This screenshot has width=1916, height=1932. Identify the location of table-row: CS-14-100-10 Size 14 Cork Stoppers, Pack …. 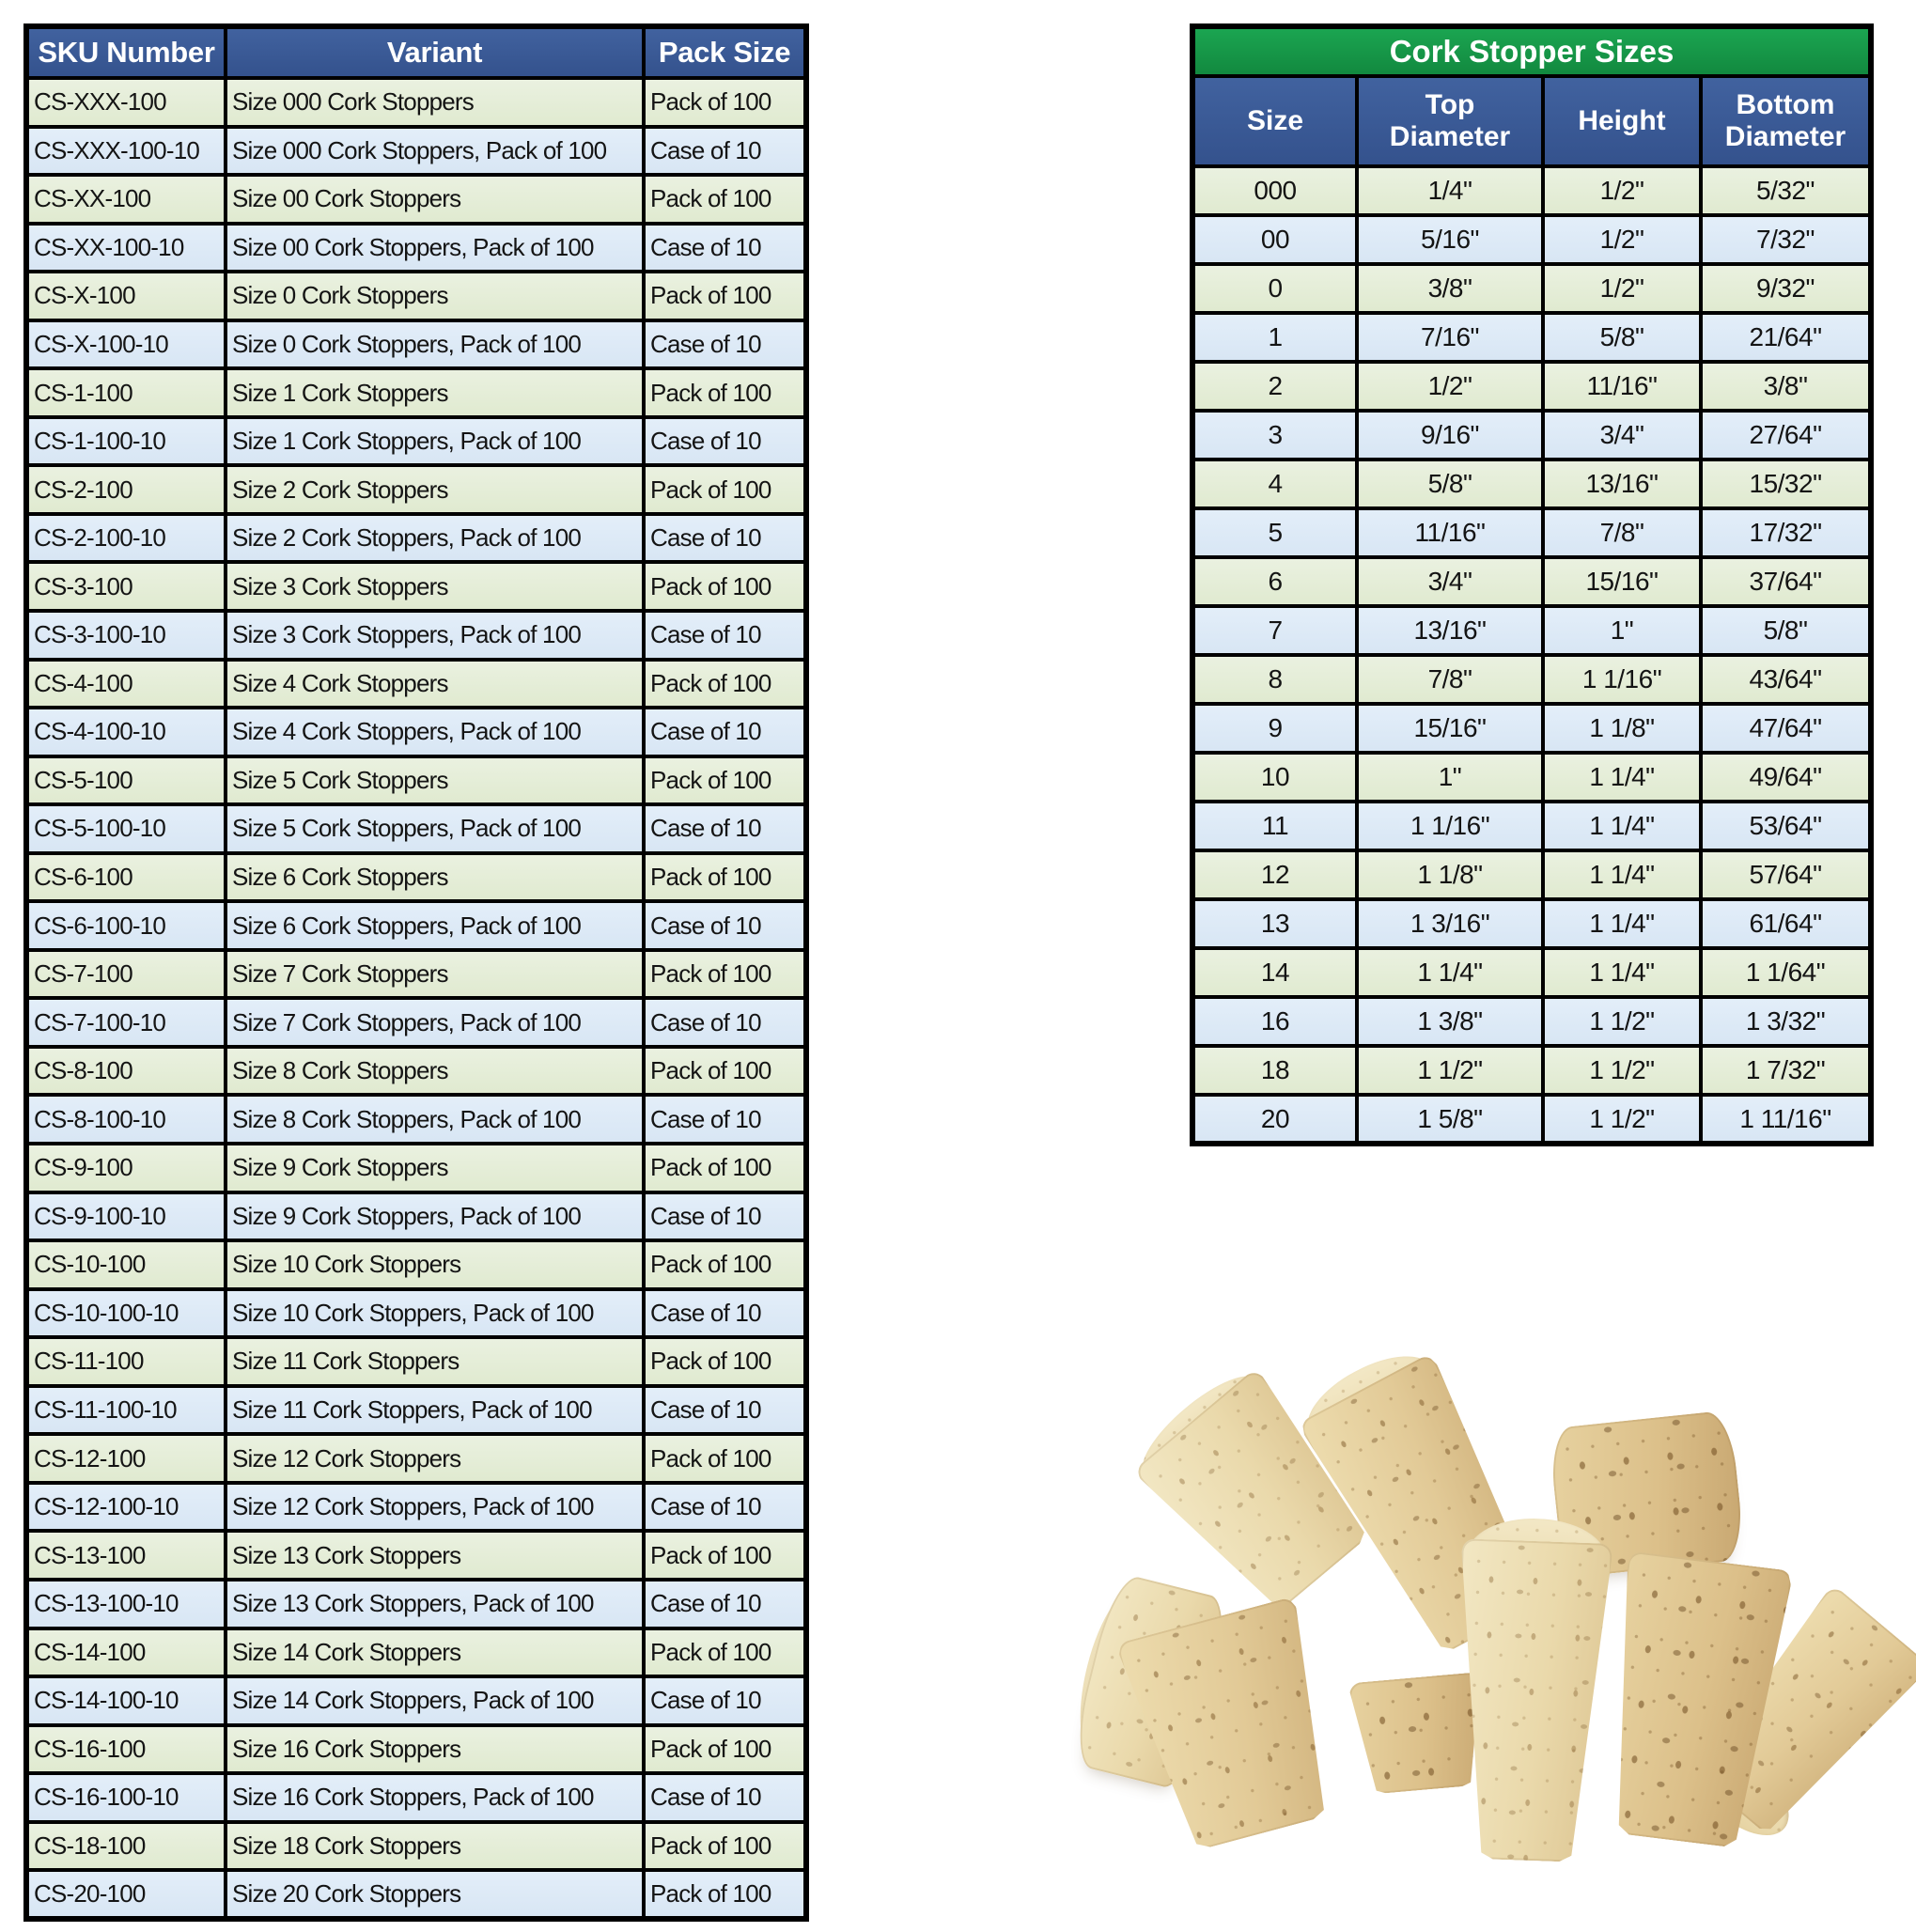
(416, 1701).